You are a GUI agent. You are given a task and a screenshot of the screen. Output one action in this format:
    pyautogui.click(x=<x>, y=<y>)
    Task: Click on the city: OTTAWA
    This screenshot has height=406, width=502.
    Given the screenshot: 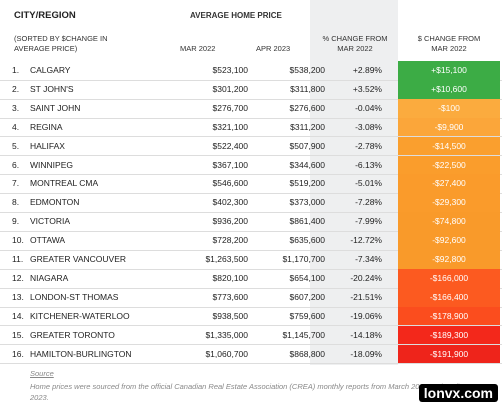 What is the action you would take?
    pyautogui.click(x=48, y=240)
    